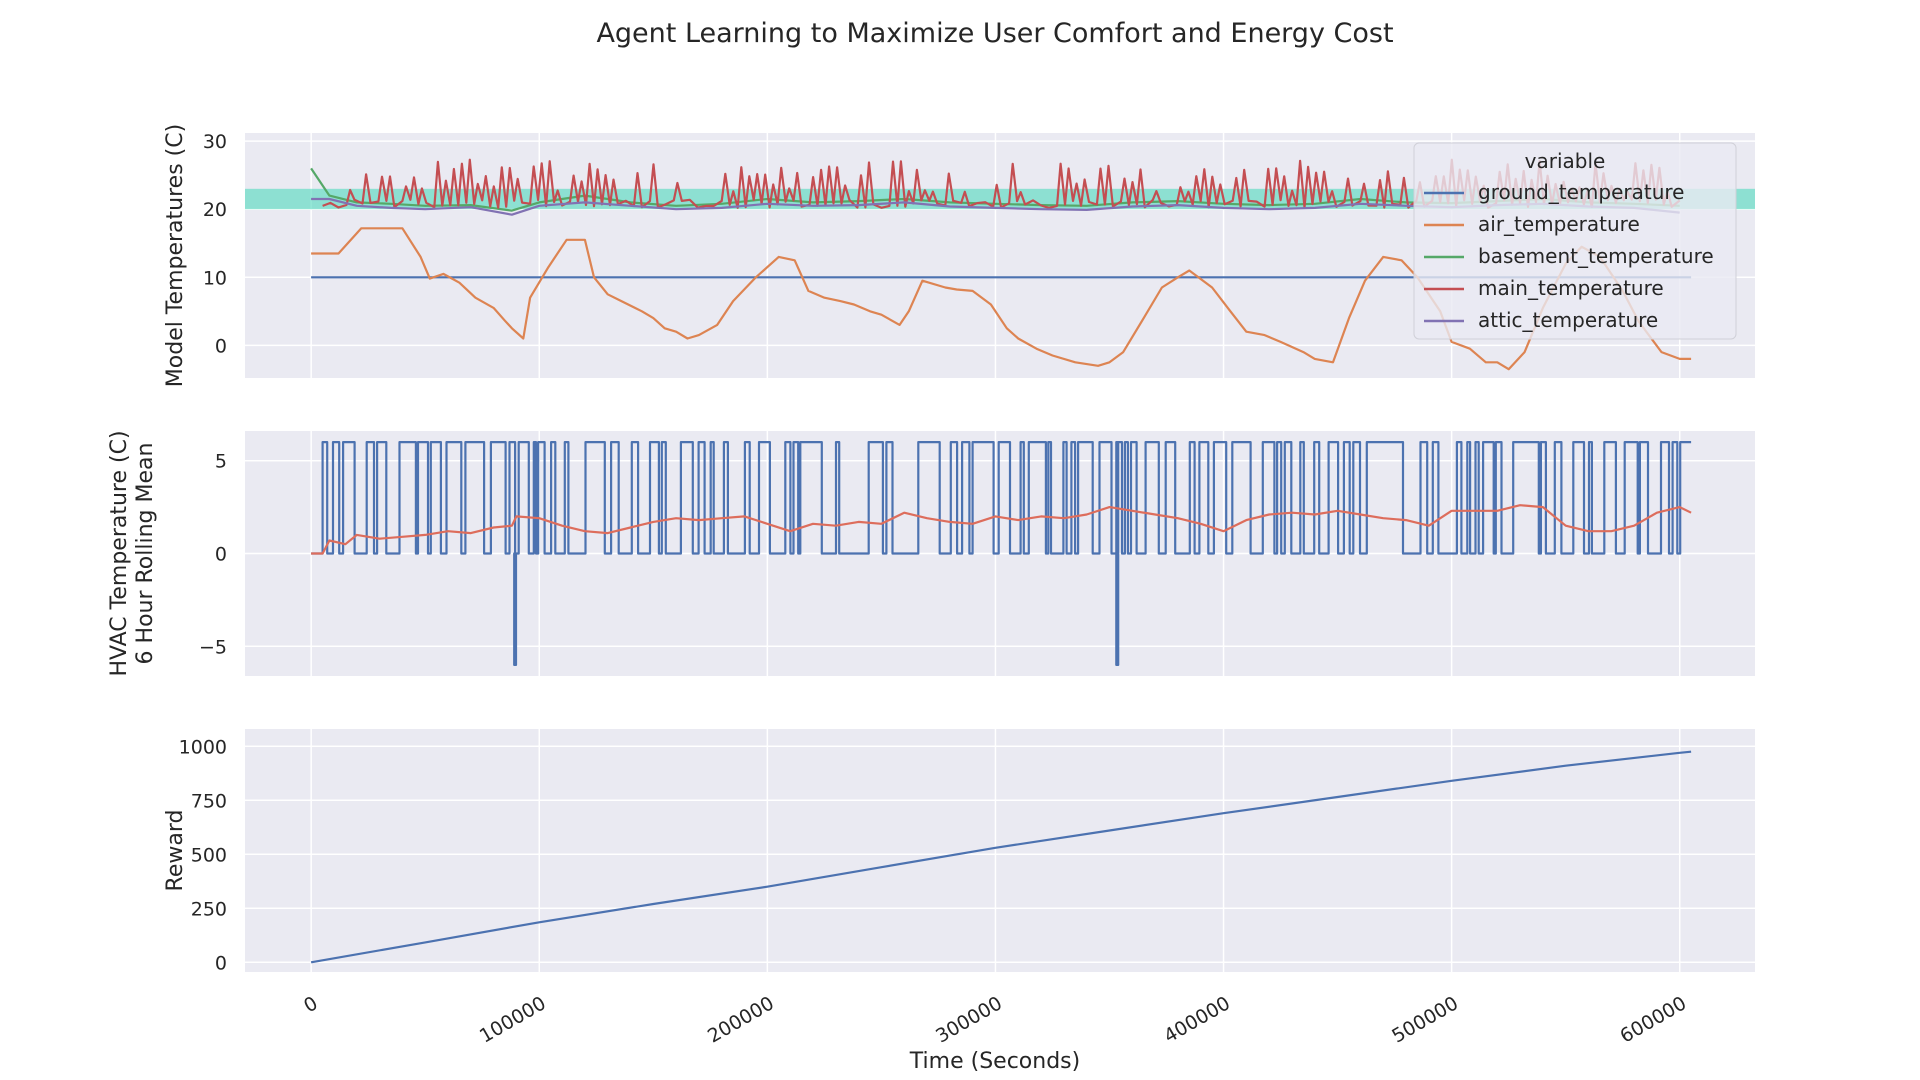 Image resolution: width=1920 pixels, height=1080 pixels. Describe the element at coordinates (145, 554) in the screenshot. I see `y-axis-label: 6 Hour Rolling Mean` at that location.